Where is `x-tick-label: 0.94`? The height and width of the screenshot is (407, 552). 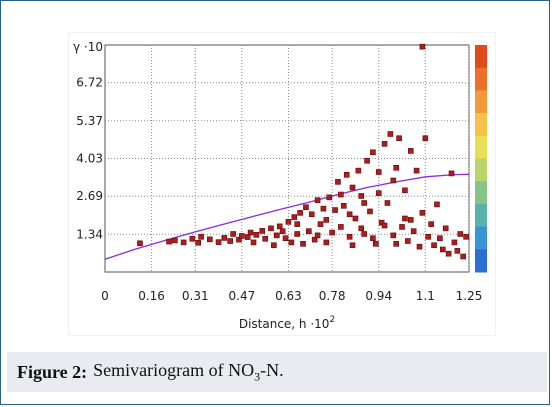
x-tick-label: 0.94 is located at coordinates (378, 296).